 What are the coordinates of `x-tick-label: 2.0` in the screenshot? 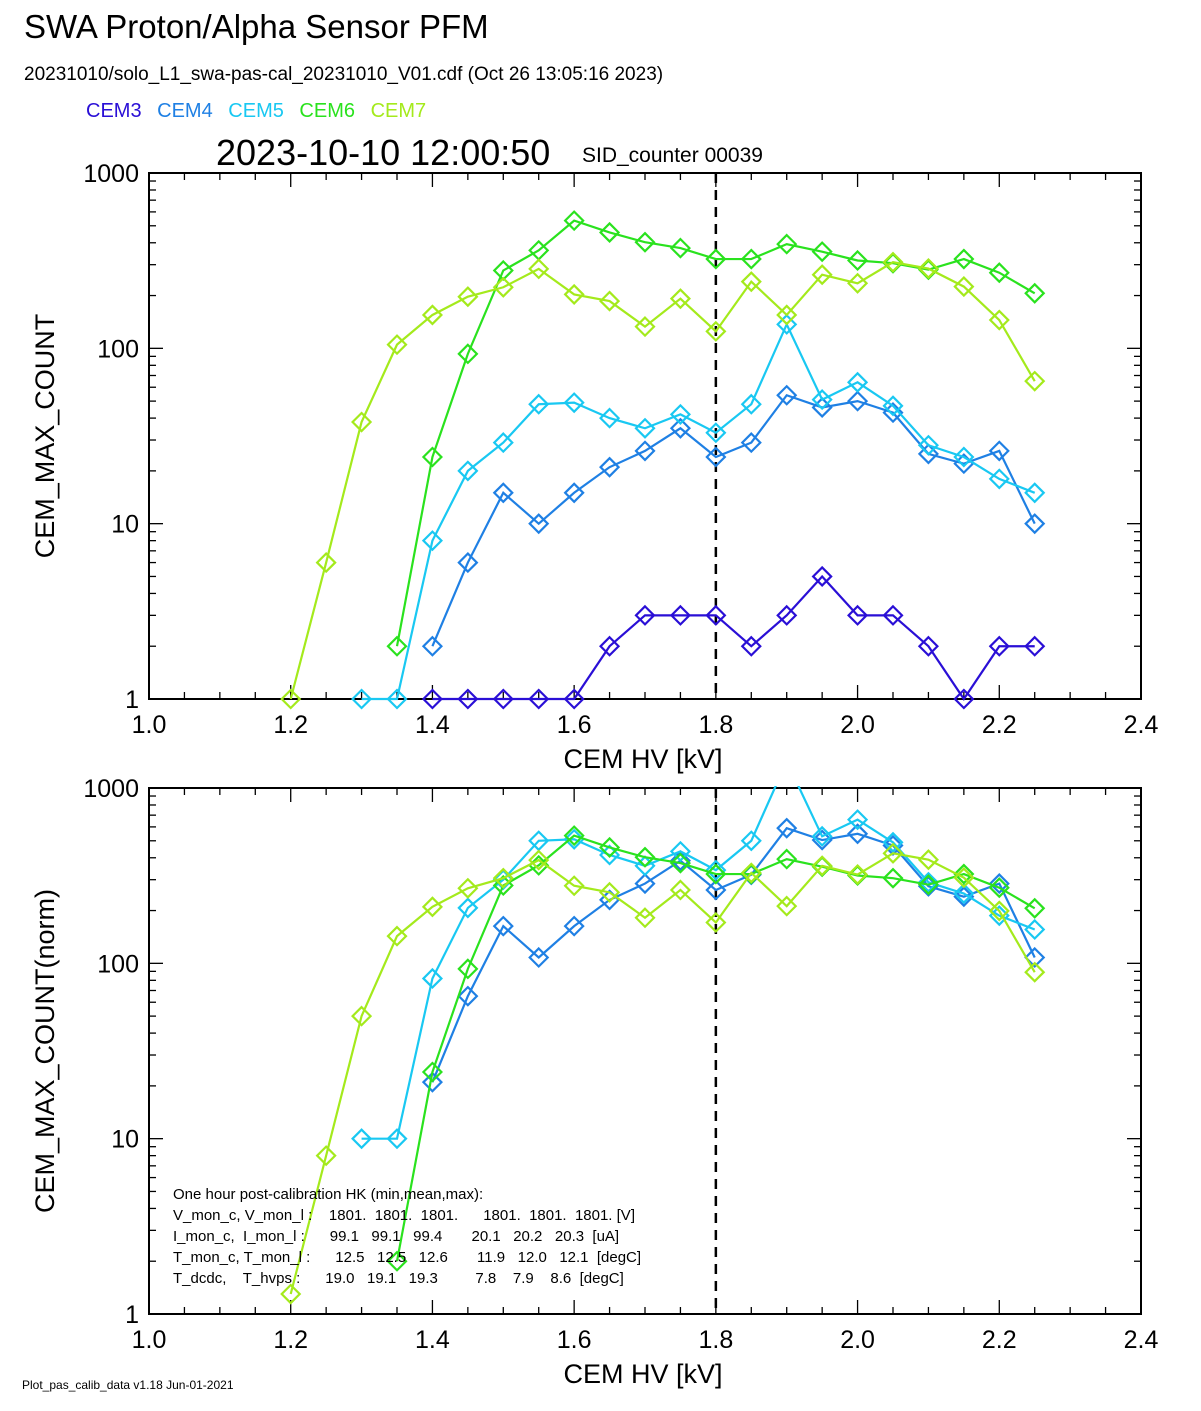 It's located at (857, 725).